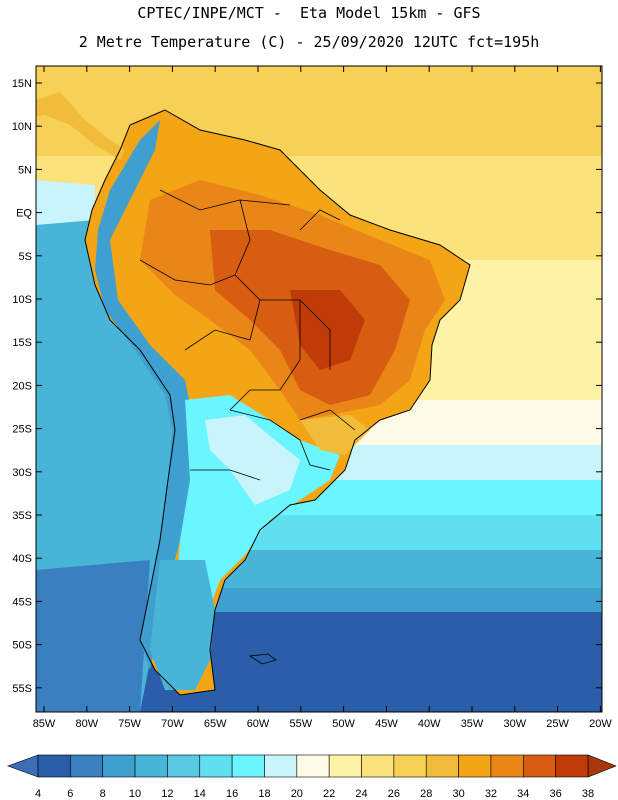 This screenshot has height=800, width=618. Describe the element at coordinates (514, 724) in the screenshot. I see `lon-label-30W: 30W` at that location.